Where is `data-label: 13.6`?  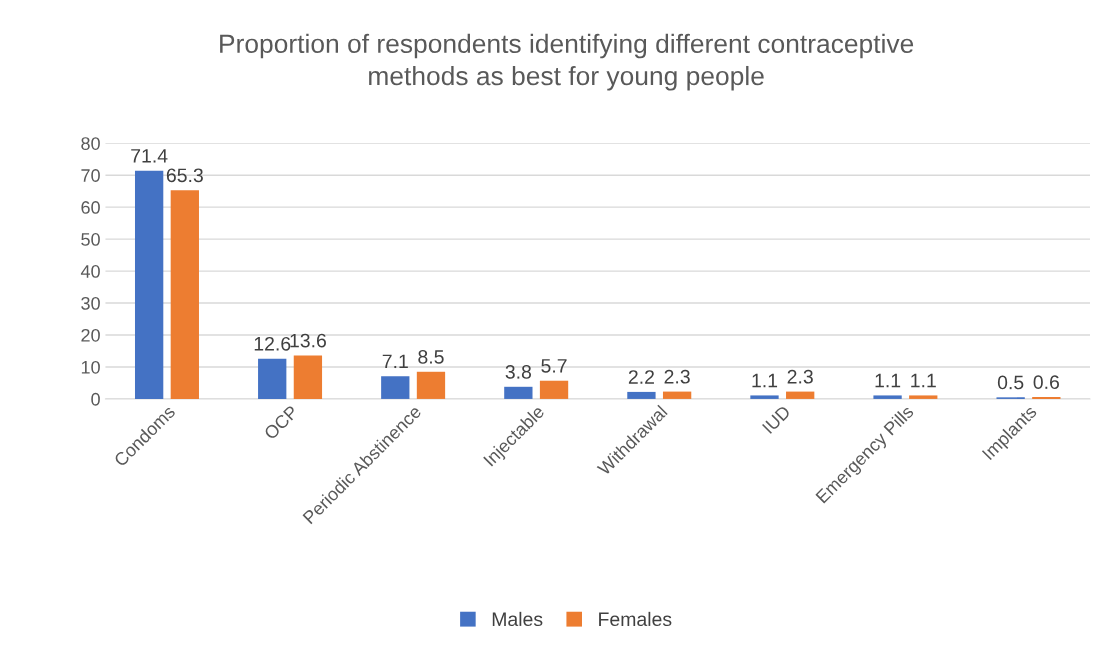 data-label: 13.6 is located at coordinates (308, 340).